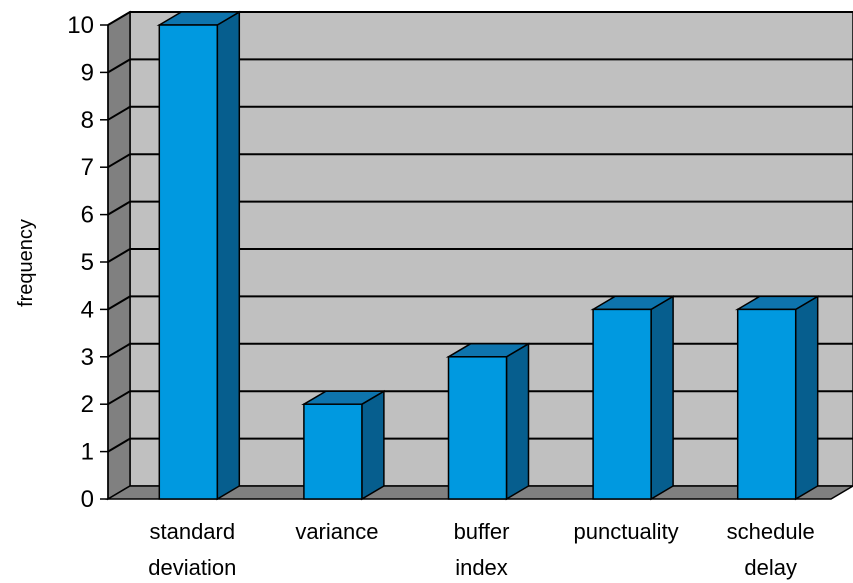 This screenshot has height=583, width=853. Describe the element at coordinates (770, 567) in the screenshot. I see `x-tick-label-line: delay` at that location.